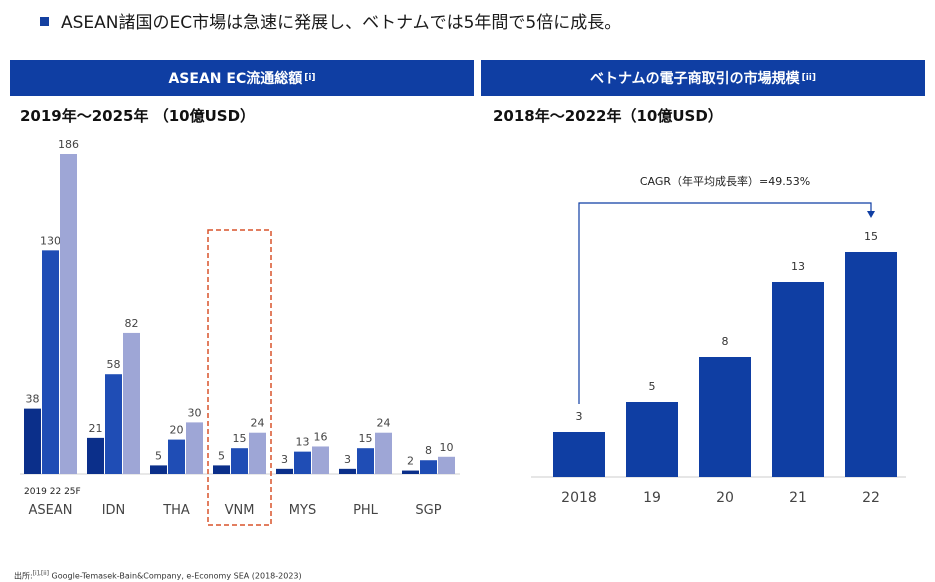 This screenshot has height=582, width=935. I want to click on value-label: 16, so click(321, 436).